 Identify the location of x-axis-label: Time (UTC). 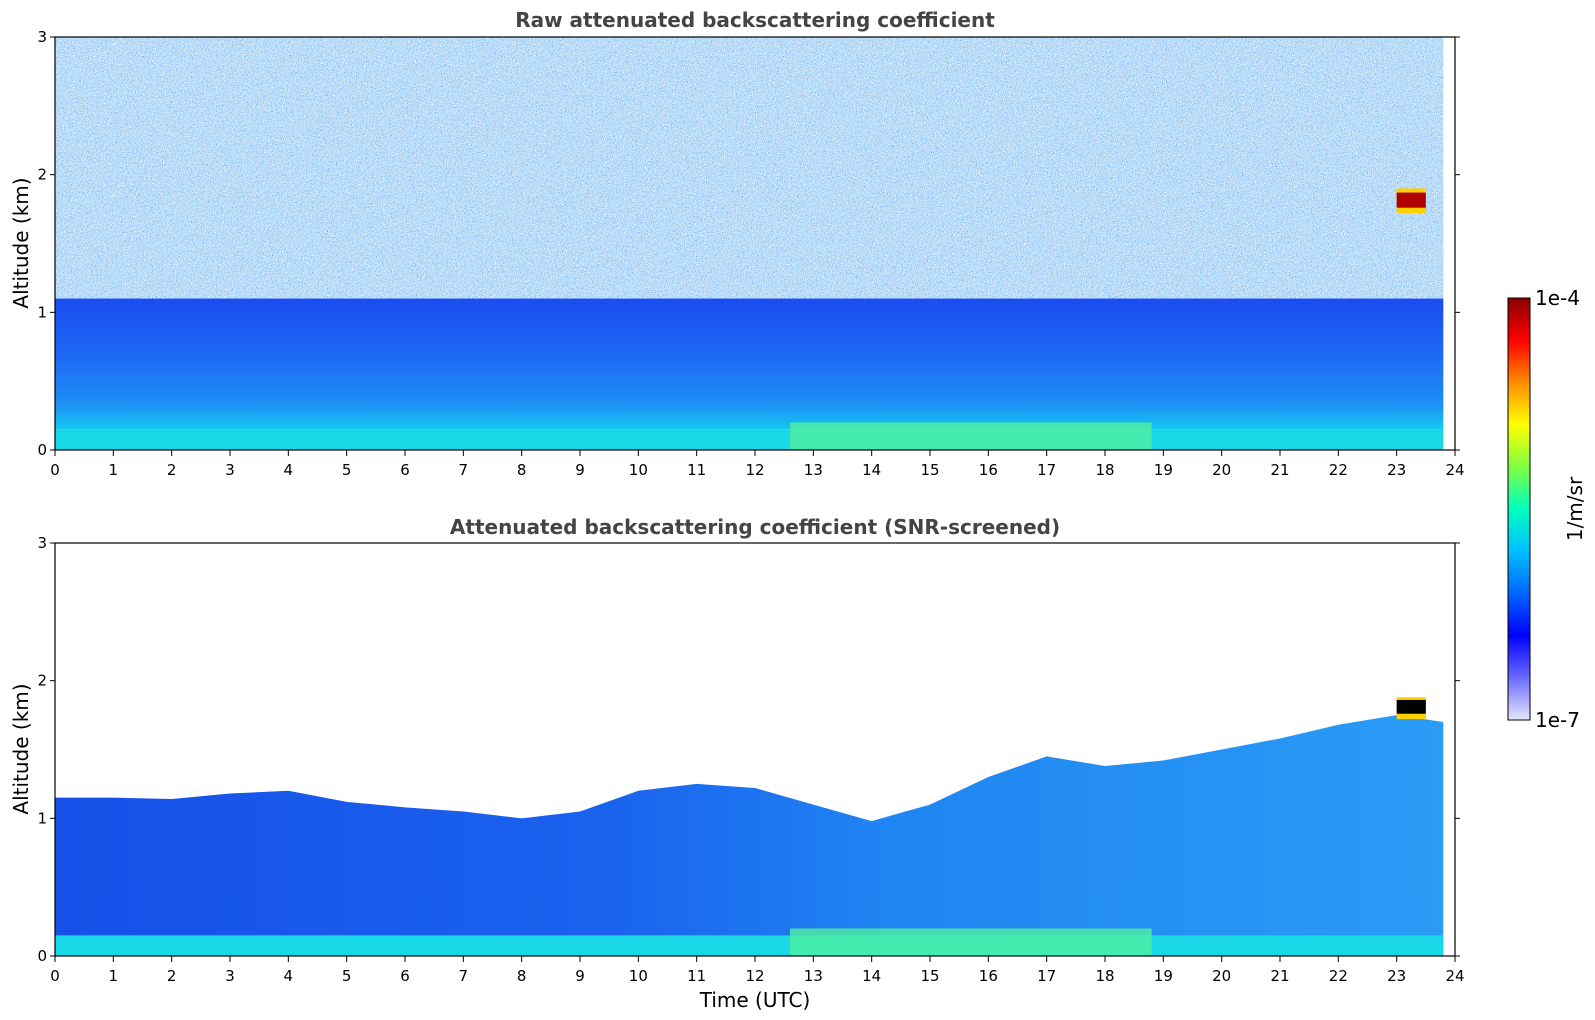
(755, 1000).